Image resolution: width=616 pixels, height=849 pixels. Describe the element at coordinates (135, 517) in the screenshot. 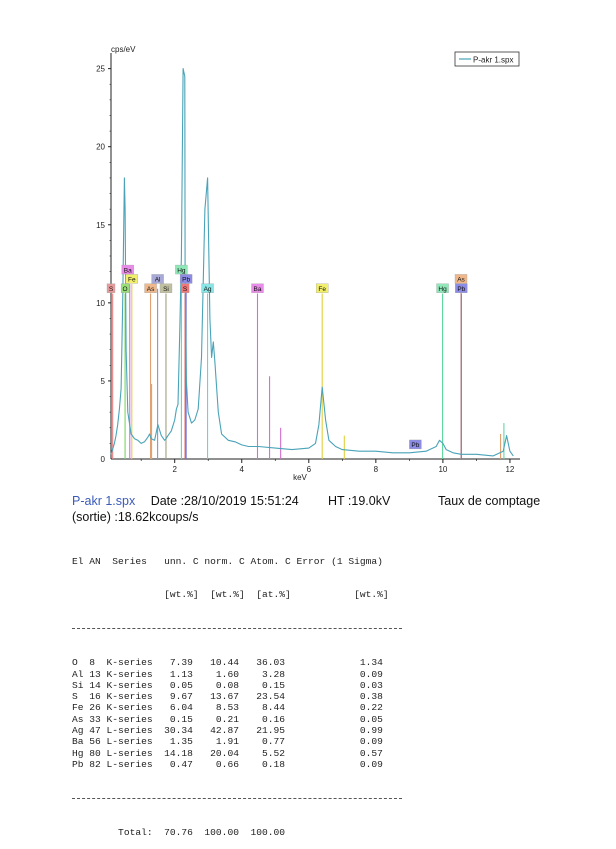

I see `count-rate-value: (sortie) :18.62kcoups/s` at that location.